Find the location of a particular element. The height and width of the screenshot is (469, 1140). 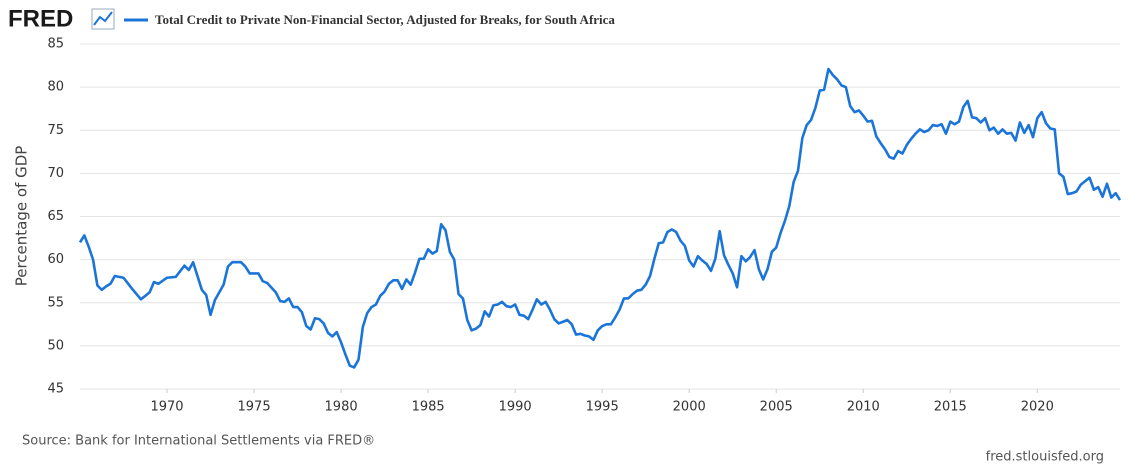

logo-icon is located at coordinates (103, 19).